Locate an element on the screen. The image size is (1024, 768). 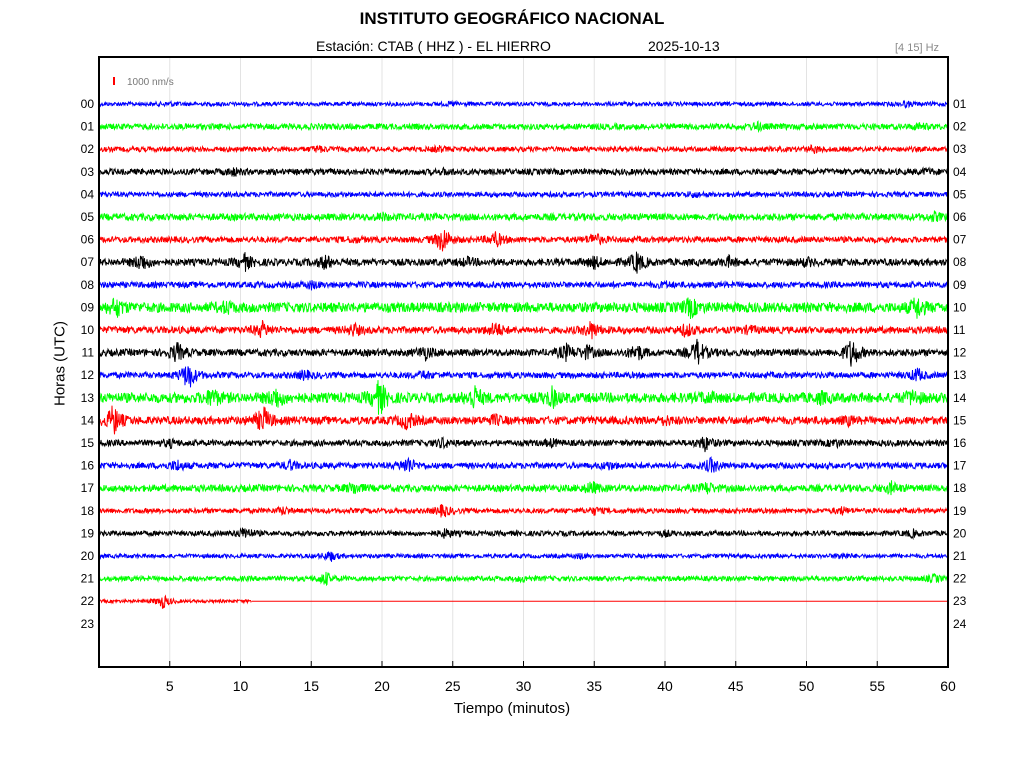
x-tick-label: 5 is located at coordinates (170, 686).